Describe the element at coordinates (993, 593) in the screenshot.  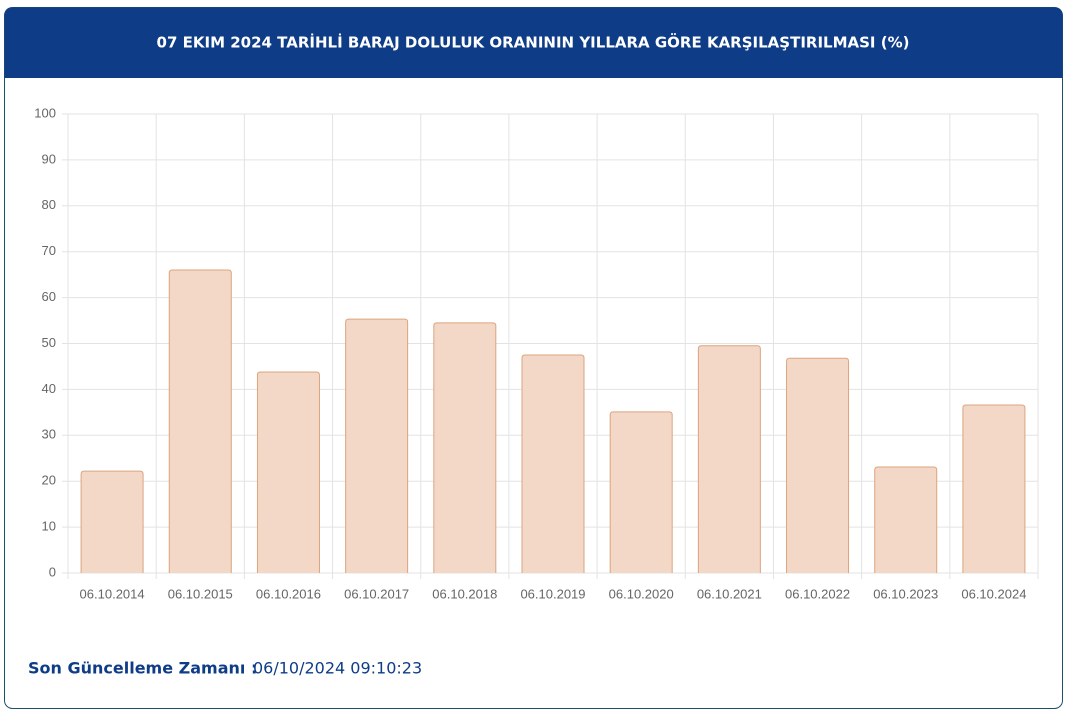
I see `x-tick-label: 06.10.2024` at that location.